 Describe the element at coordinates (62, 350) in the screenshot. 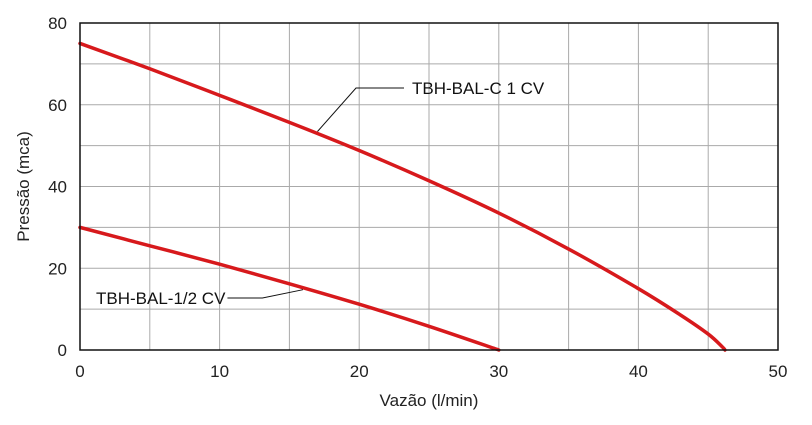

I see `y-tick-label: 0` at that location.